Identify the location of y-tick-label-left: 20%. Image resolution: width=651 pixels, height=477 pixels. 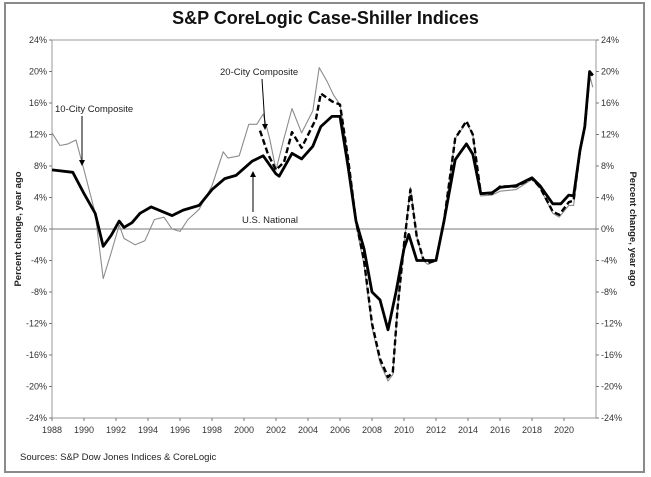
(38, 72).